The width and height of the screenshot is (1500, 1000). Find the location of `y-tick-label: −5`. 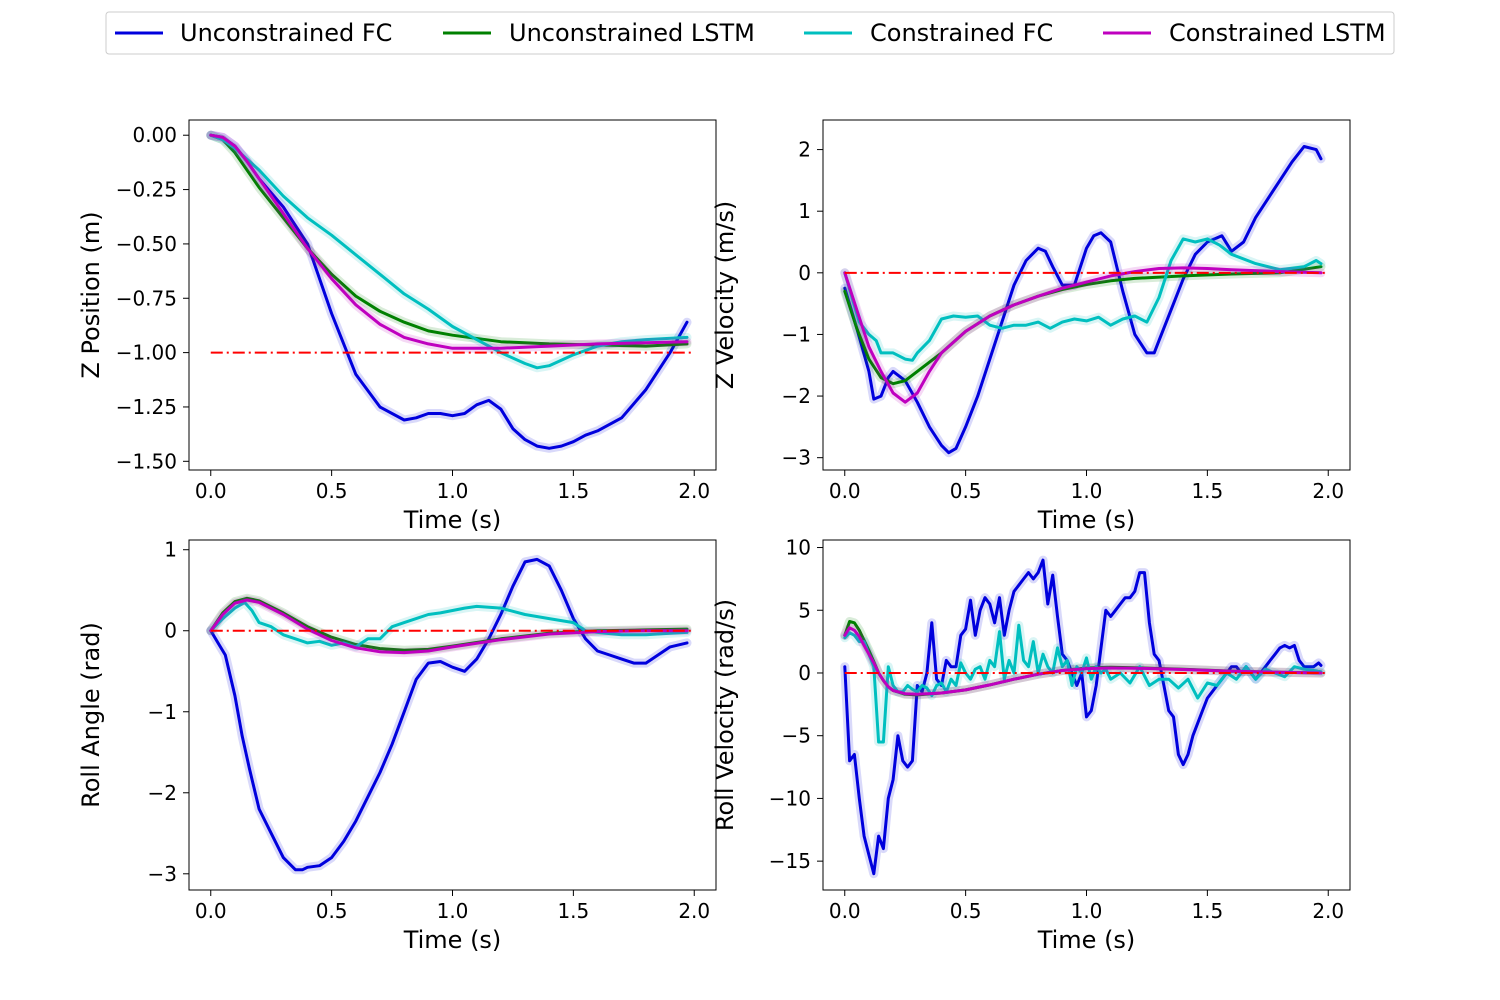

y-tick-label: −5 is located at coordinates (796, 736).